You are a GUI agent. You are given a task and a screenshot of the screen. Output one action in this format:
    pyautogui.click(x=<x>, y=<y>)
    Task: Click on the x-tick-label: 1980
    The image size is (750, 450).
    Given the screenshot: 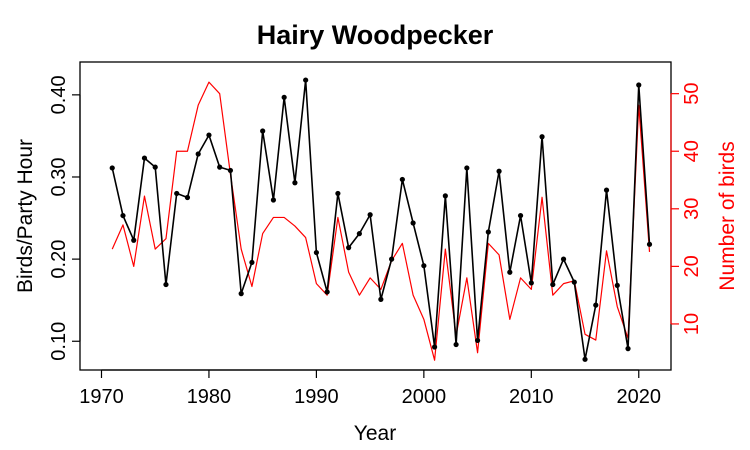 What is the action you would take?
    pyautogui.click(x=209, y=397)
    